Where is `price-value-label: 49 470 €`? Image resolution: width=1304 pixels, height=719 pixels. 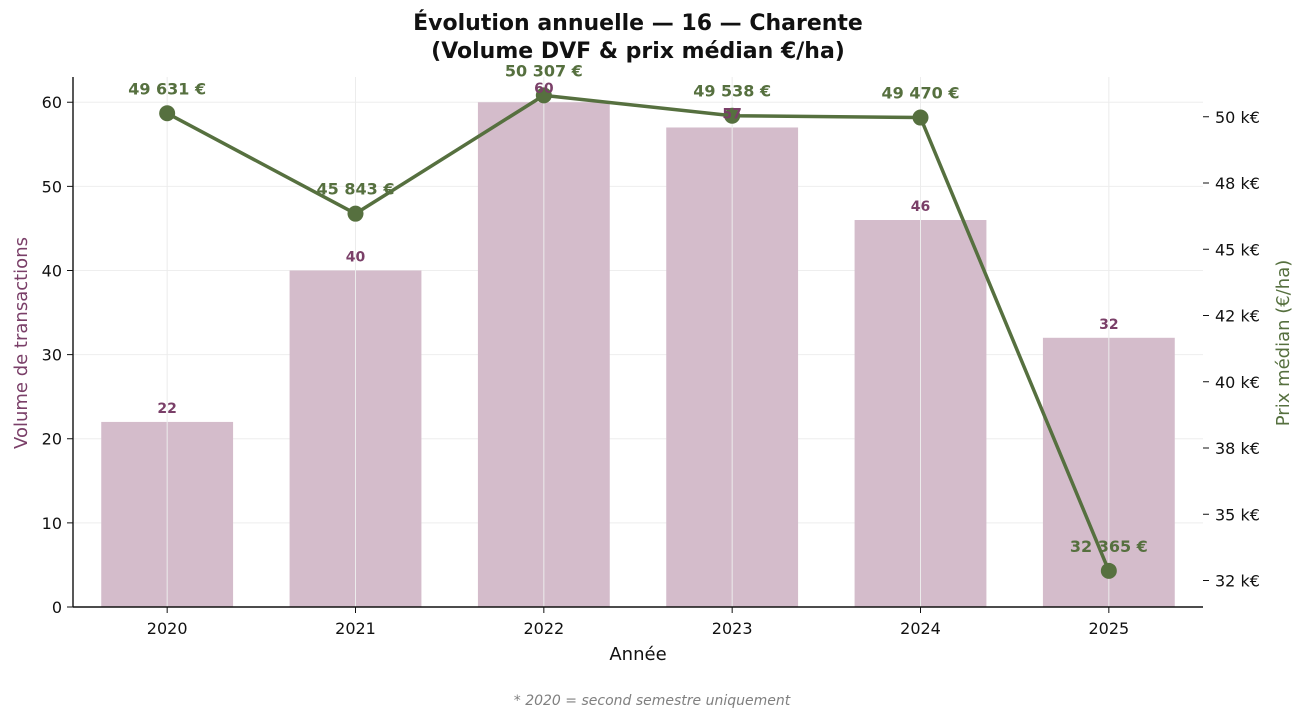 price-value-label: 49 470 € is located at coordinates (921, 93).